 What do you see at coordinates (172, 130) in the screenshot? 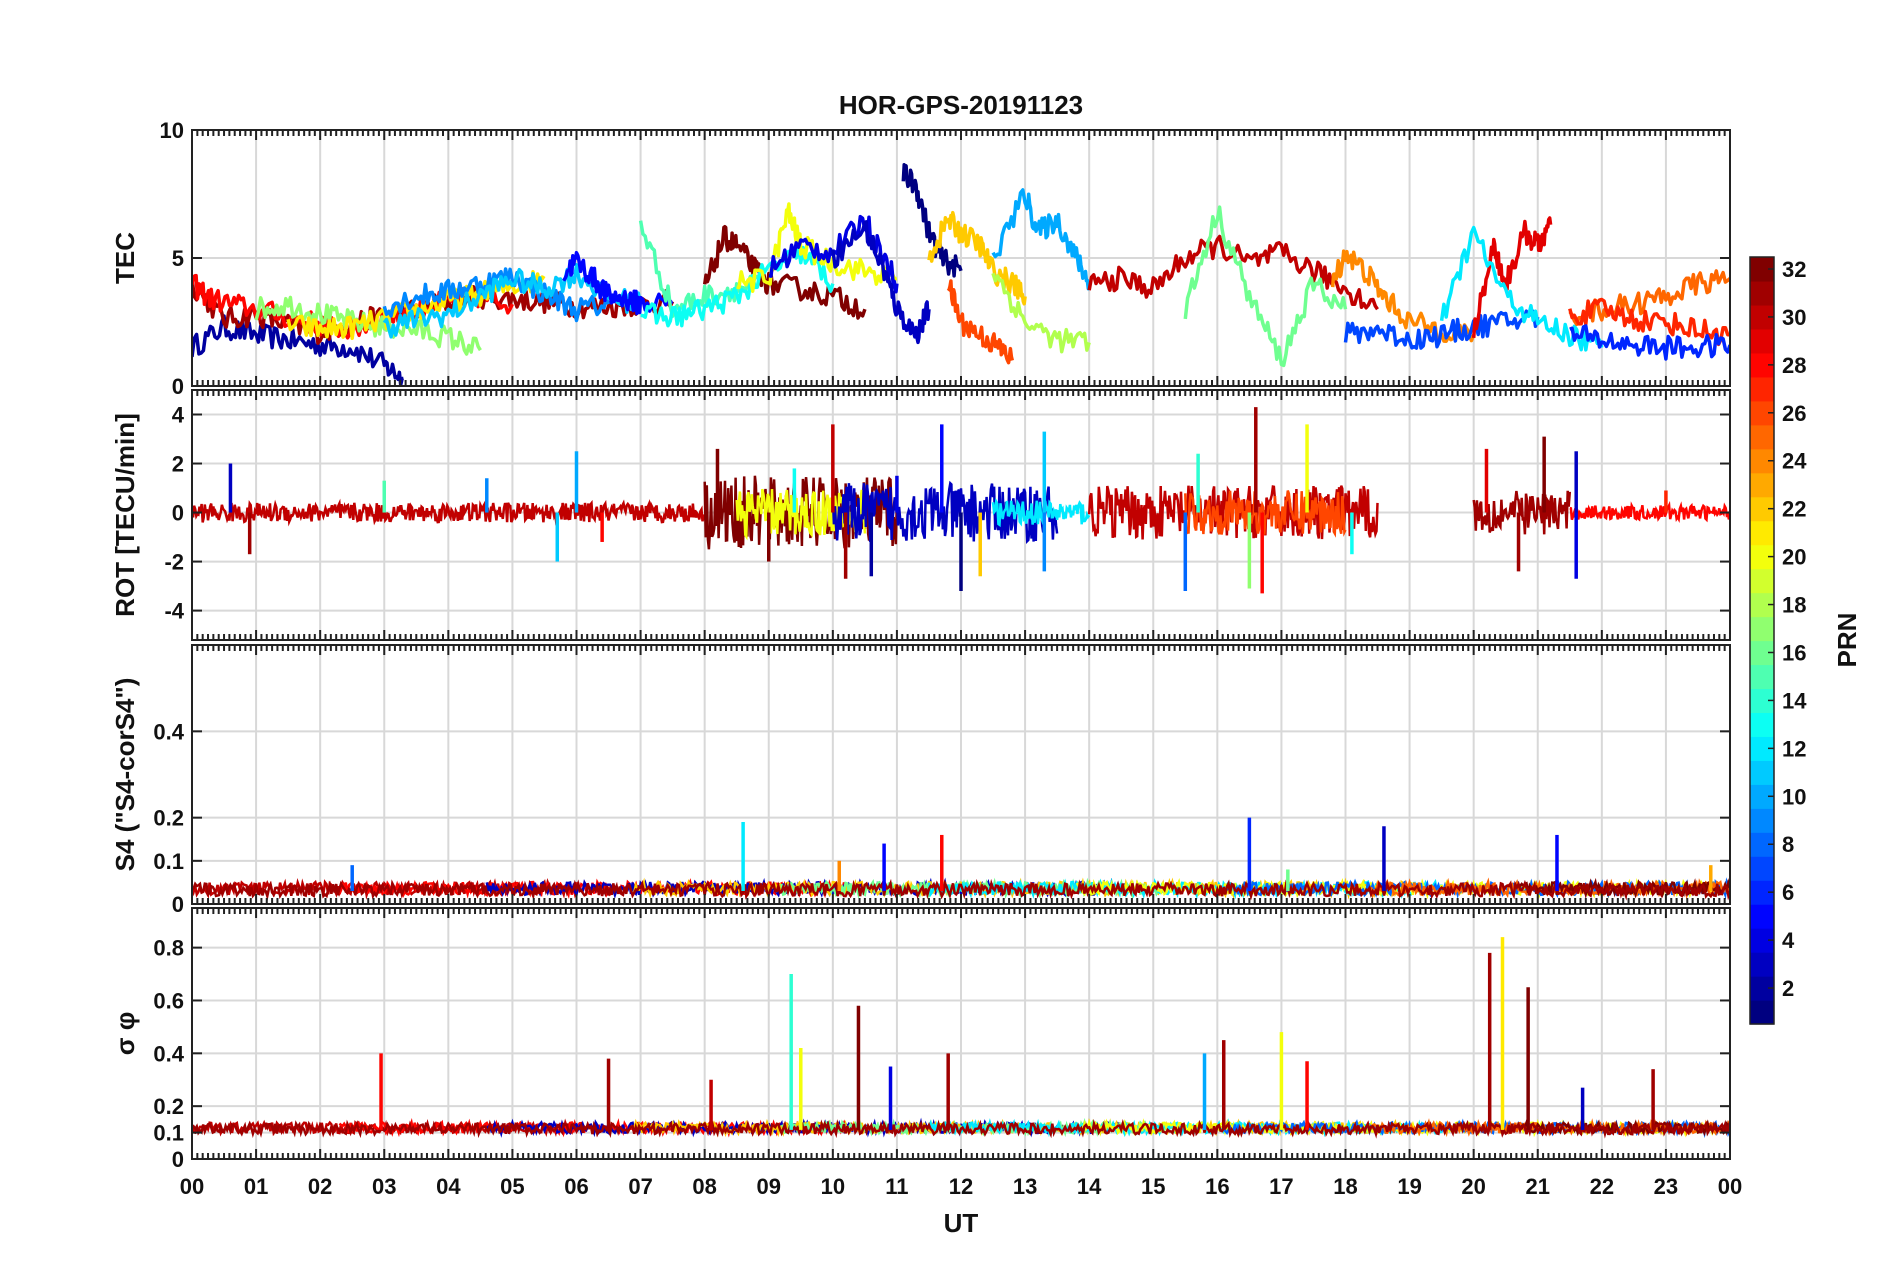
I see `y-tick-label: 10` at bounding box center [172, 130].